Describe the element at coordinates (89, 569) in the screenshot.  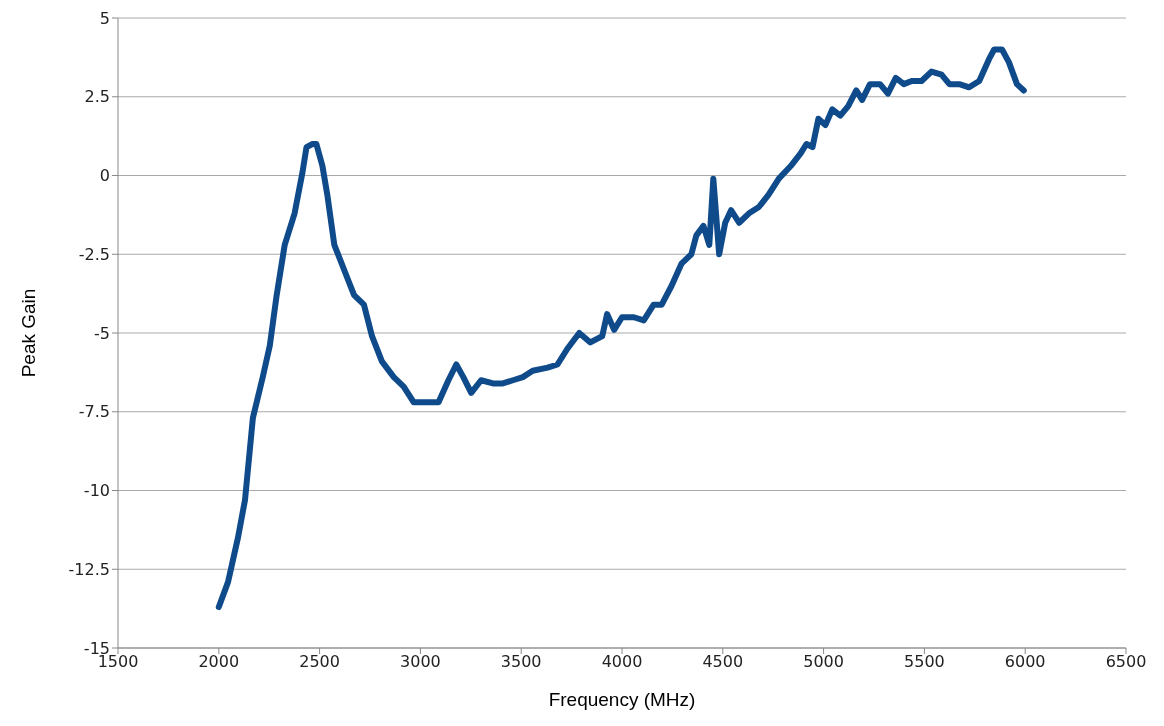
I see `y-tick-label: -12.5` at that location.